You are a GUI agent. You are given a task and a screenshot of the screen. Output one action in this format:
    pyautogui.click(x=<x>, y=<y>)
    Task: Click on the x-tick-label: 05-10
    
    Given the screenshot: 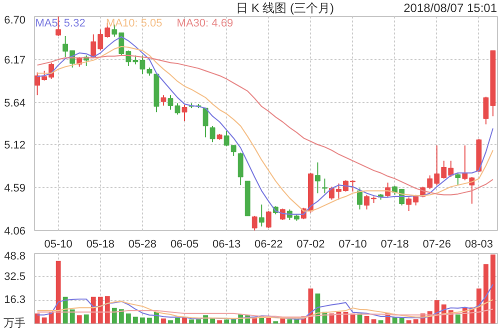 What is the action you would take?
    pyautogui.click(x=58, y=244)
    